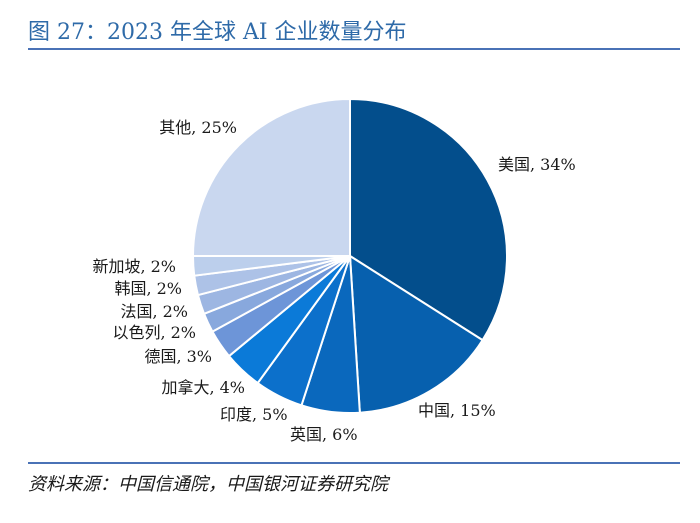  I want to click on pie-label-9: 新加坡, 2%, so click(134, 266).